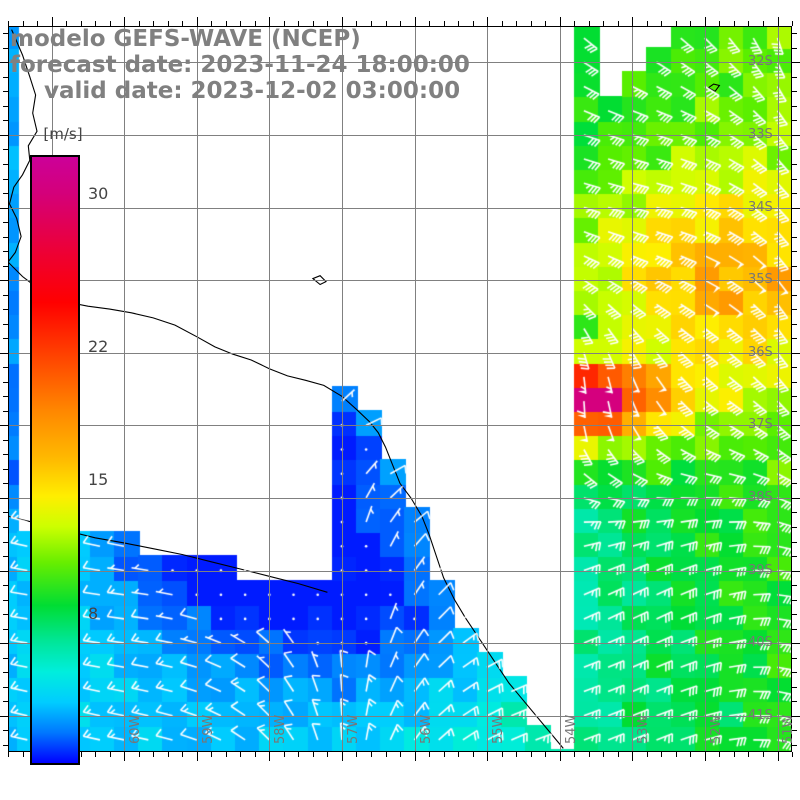  I want to click on colorbar-unit-label: [m/s], so click(63, 134).